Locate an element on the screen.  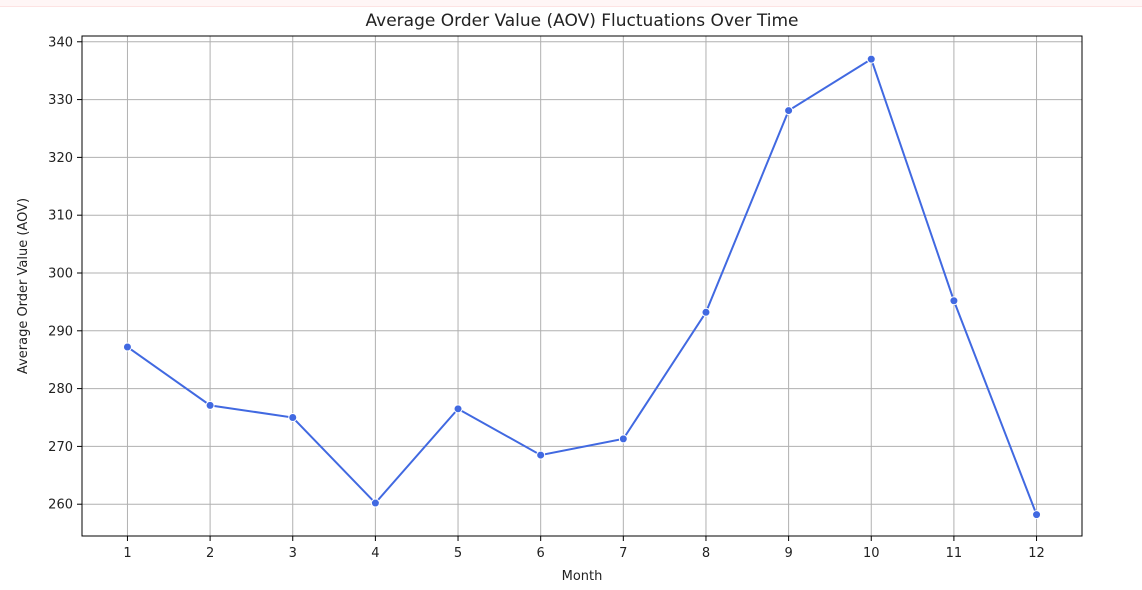
y-tick-label: 270 is located at coordinates (60, 447).